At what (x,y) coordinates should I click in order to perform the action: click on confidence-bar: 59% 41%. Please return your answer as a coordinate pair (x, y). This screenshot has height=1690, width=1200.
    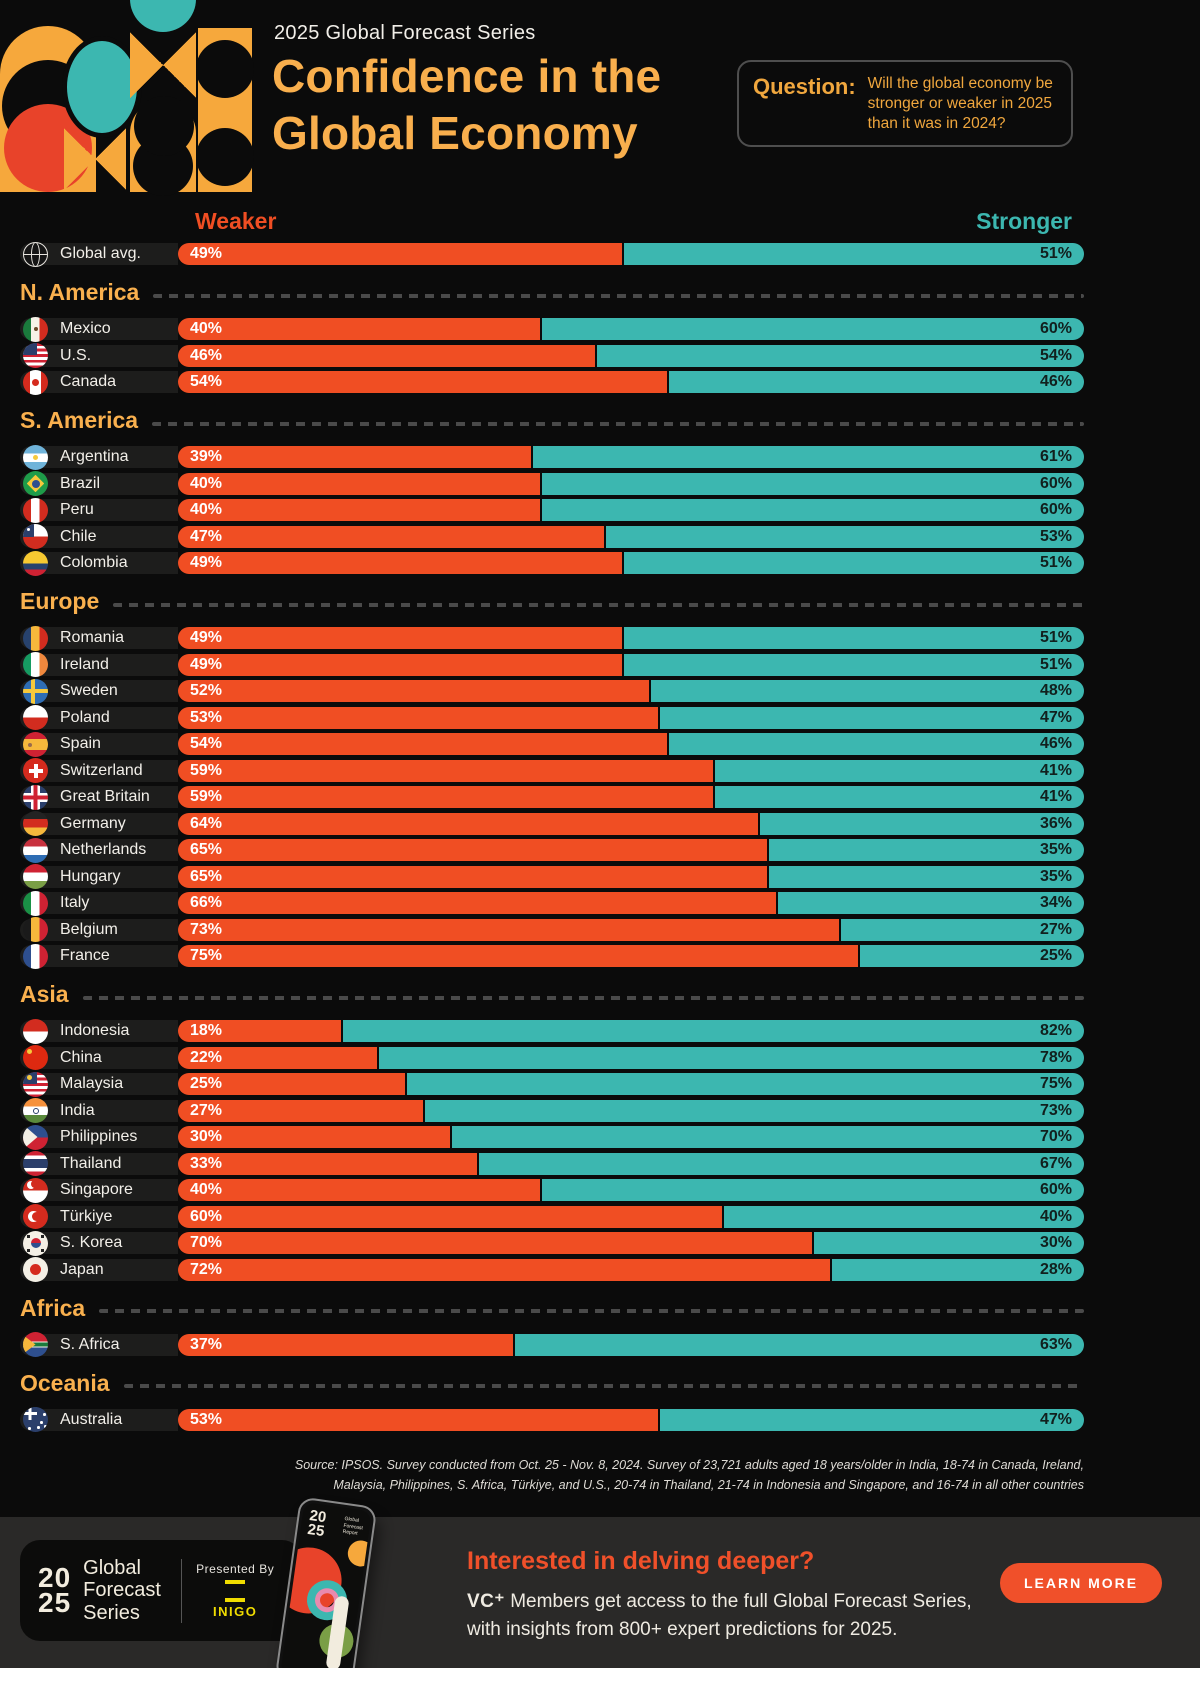
    Looking at the image, I should click on (631, 770).